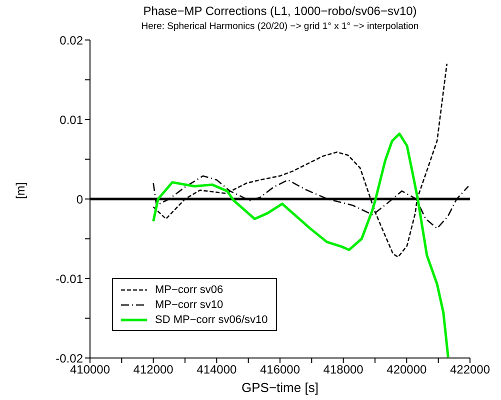 This screenshot has height=400, width=501. What do you see at coordinates (211, 320) in the screenshot?
I see `legend-label: SD MP−corr sv06/sv10` at bounding box center [211, 320].